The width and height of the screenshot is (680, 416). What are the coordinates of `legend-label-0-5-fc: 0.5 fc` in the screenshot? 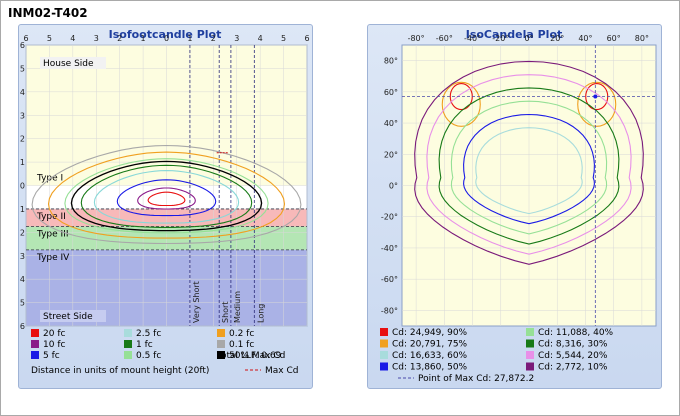 It's located at (148, 356).